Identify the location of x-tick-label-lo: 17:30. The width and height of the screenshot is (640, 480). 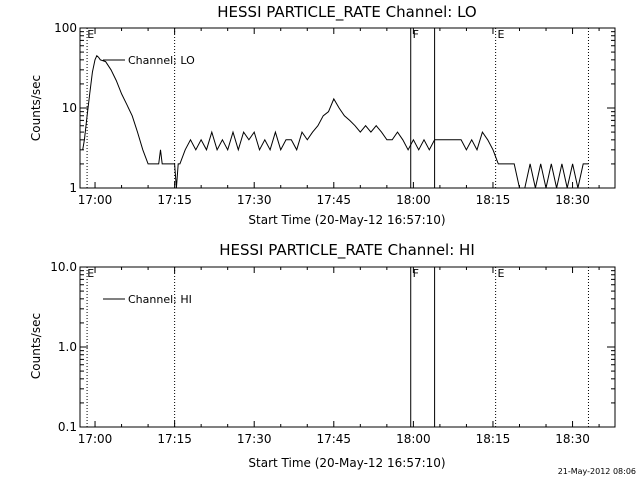
(254, 200).